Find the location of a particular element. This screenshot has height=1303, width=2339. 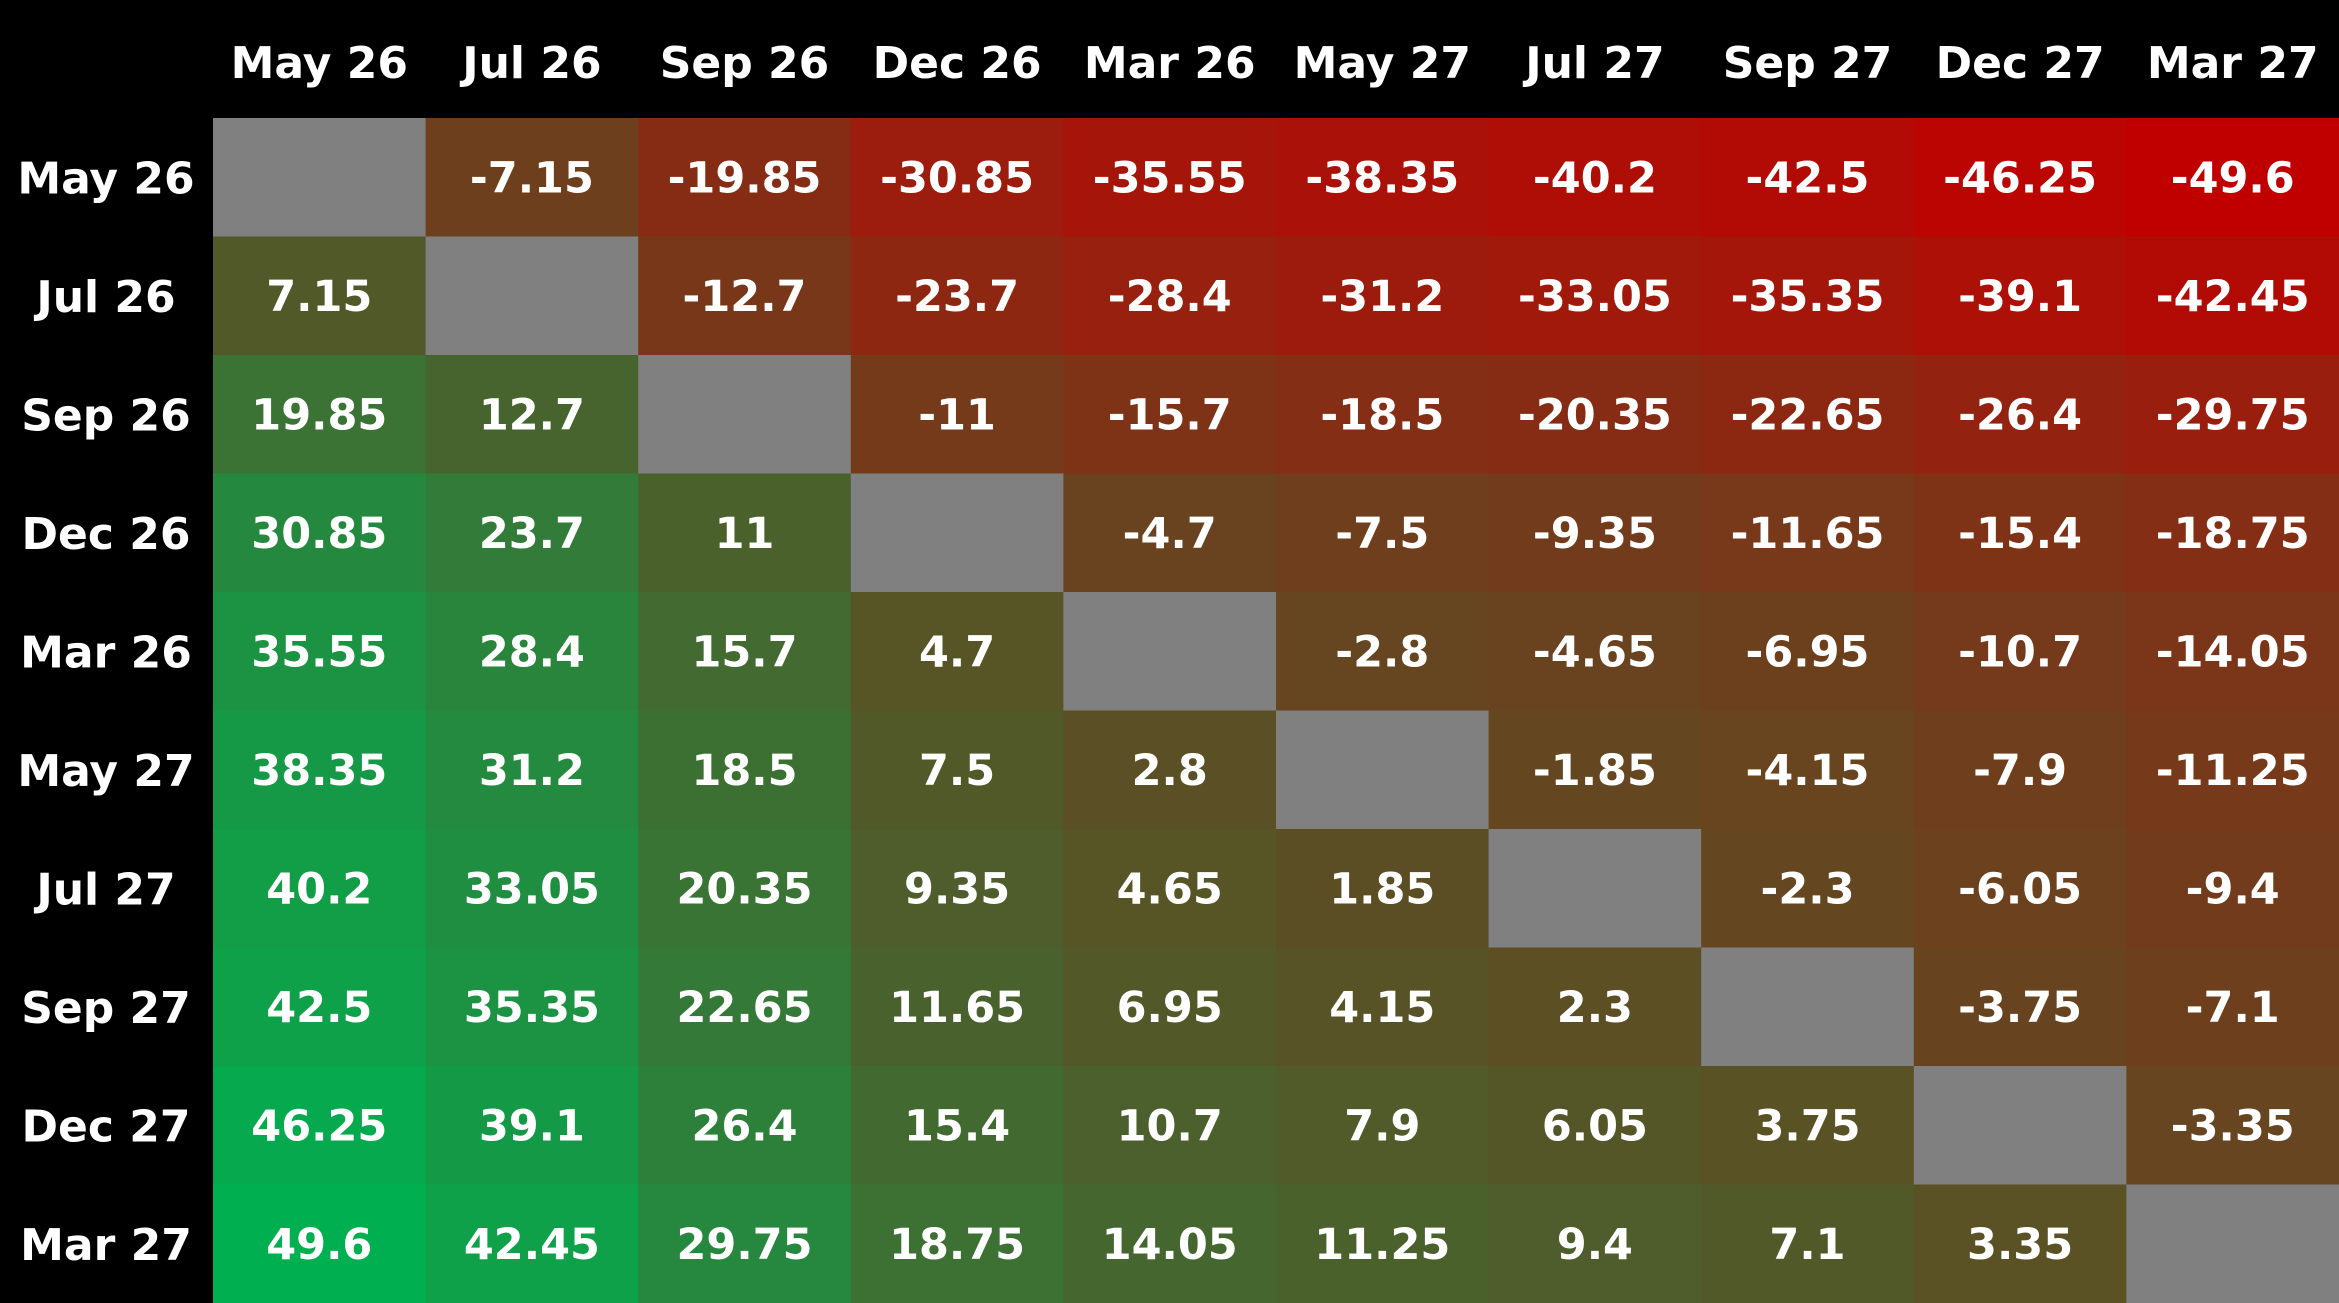

cell-value-label: -10.7 is located at coordinates (2020, 652).